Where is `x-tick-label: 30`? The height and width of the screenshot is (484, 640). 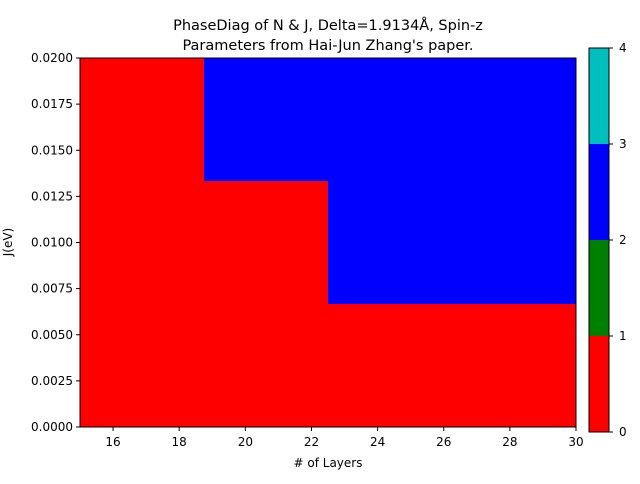 x-tick-label: 30 is located at coordinates (575, 442).